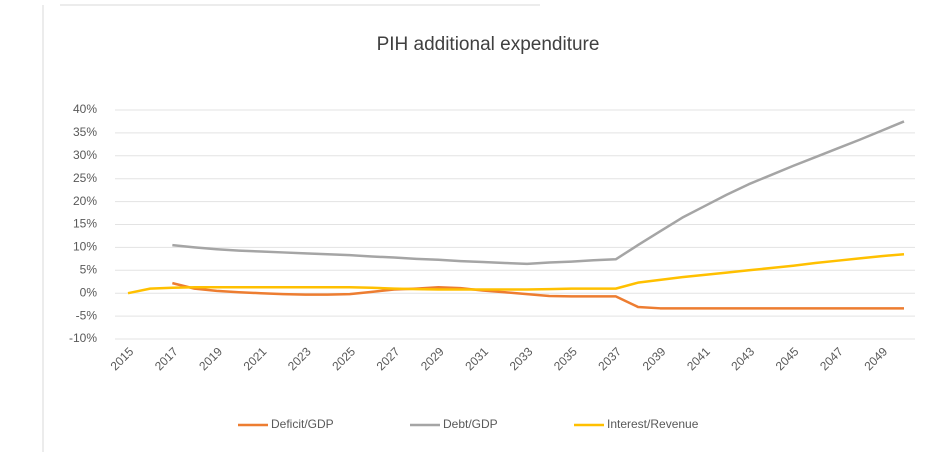 The height and width of the screenshot is (452, 931). Describe the element at coordinates (654, 358) in the screenshot. I see `x-tick-label: 2039` at that location.